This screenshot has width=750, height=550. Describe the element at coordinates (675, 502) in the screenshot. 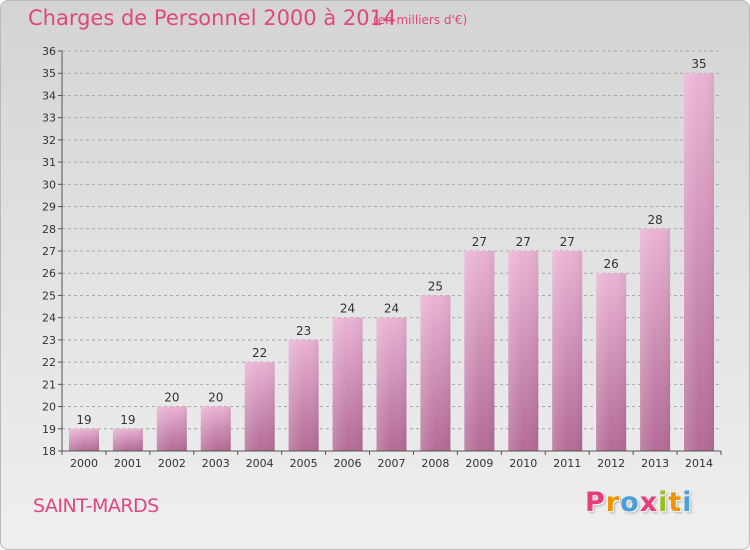

I see `logo-letter: t` at that location.